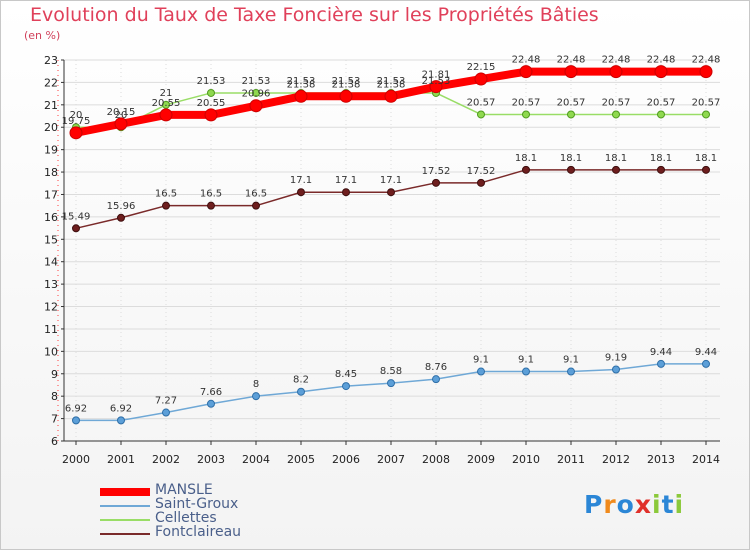 This screenshot has height=550, width=750. I want to click on x-tick-label: 2003, so click(211, 459).